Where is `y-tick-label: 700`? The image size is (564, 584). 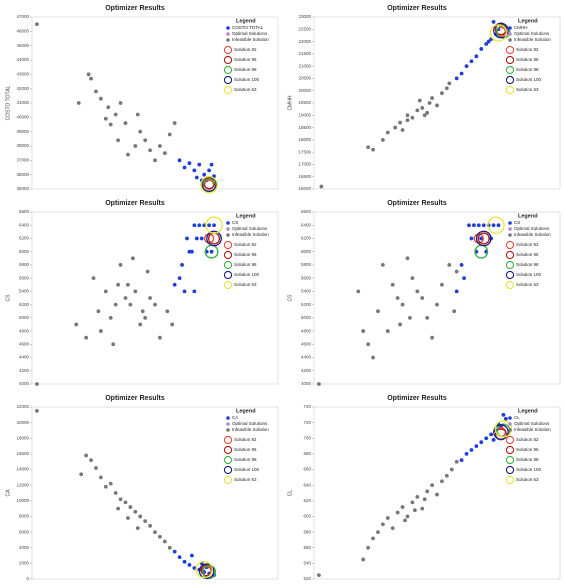 y-tick-label: 700 is located at coordinates (307, 437).